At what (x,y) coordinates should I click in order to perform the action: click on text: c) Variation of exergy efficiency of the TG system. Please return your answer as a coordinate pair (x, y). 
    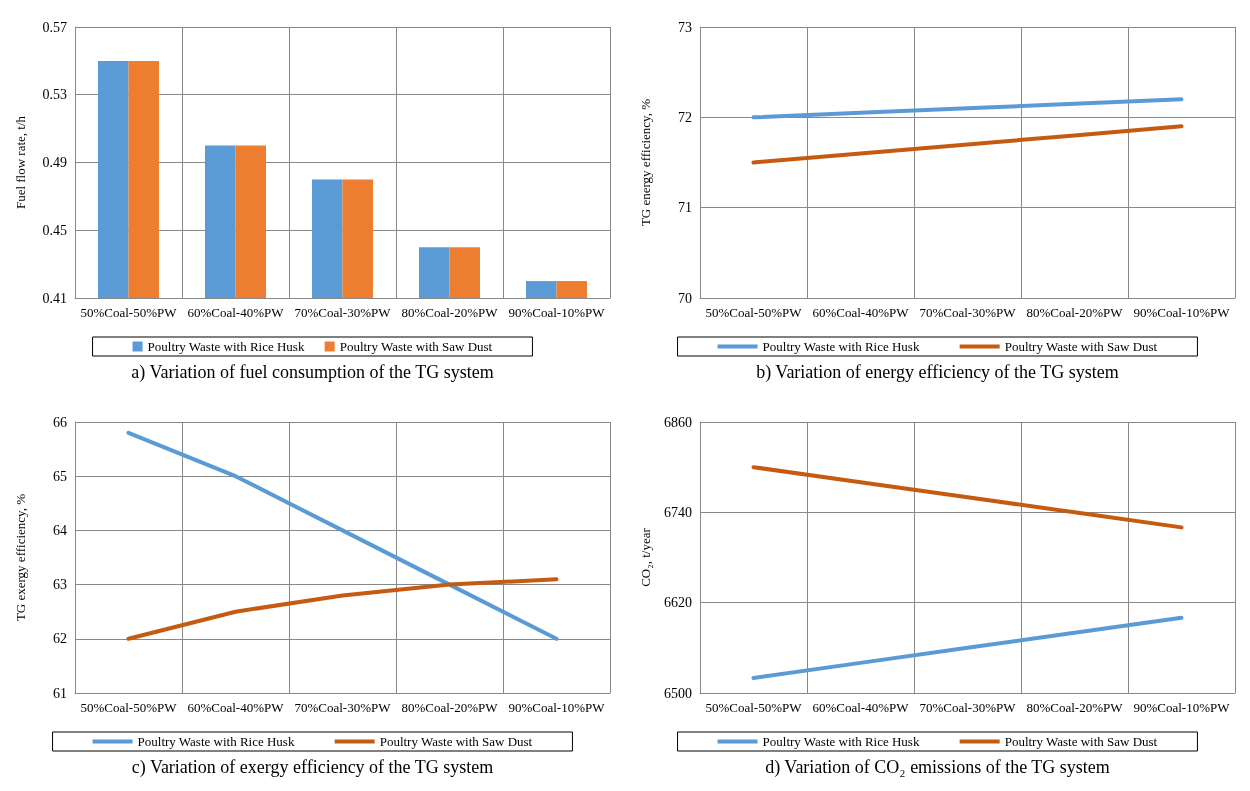
    Looking at the image, I should click on (312, 767).